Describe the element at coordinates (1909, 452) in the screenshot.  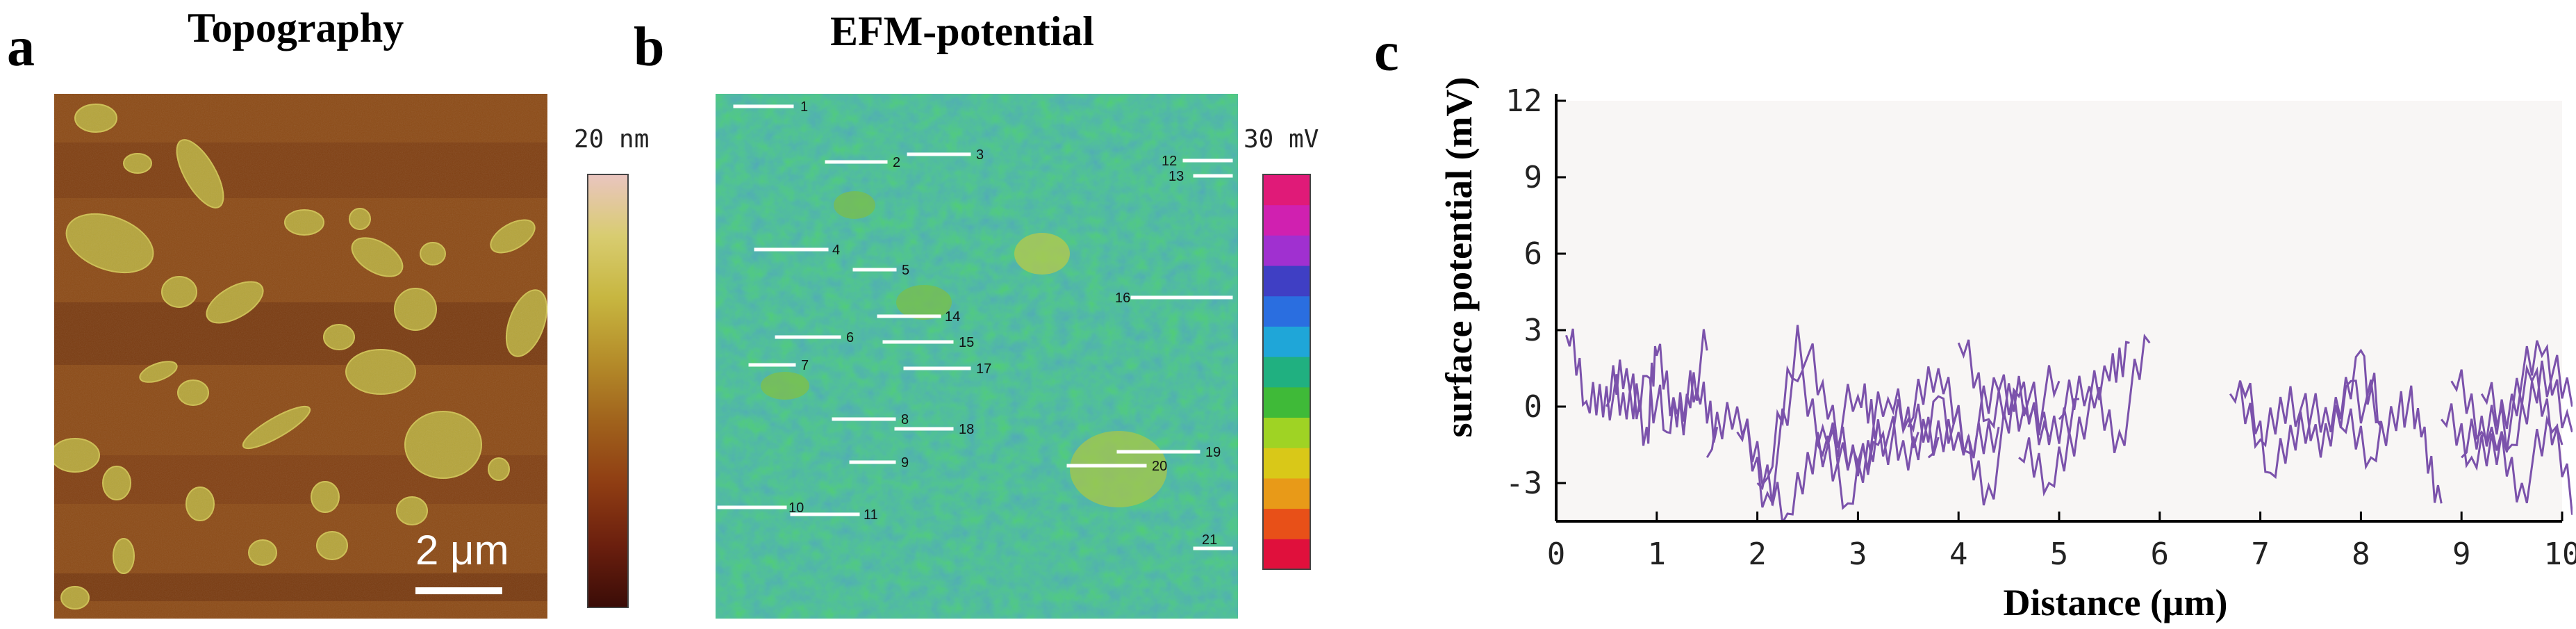
I see `series-line-profile-f` at that location.